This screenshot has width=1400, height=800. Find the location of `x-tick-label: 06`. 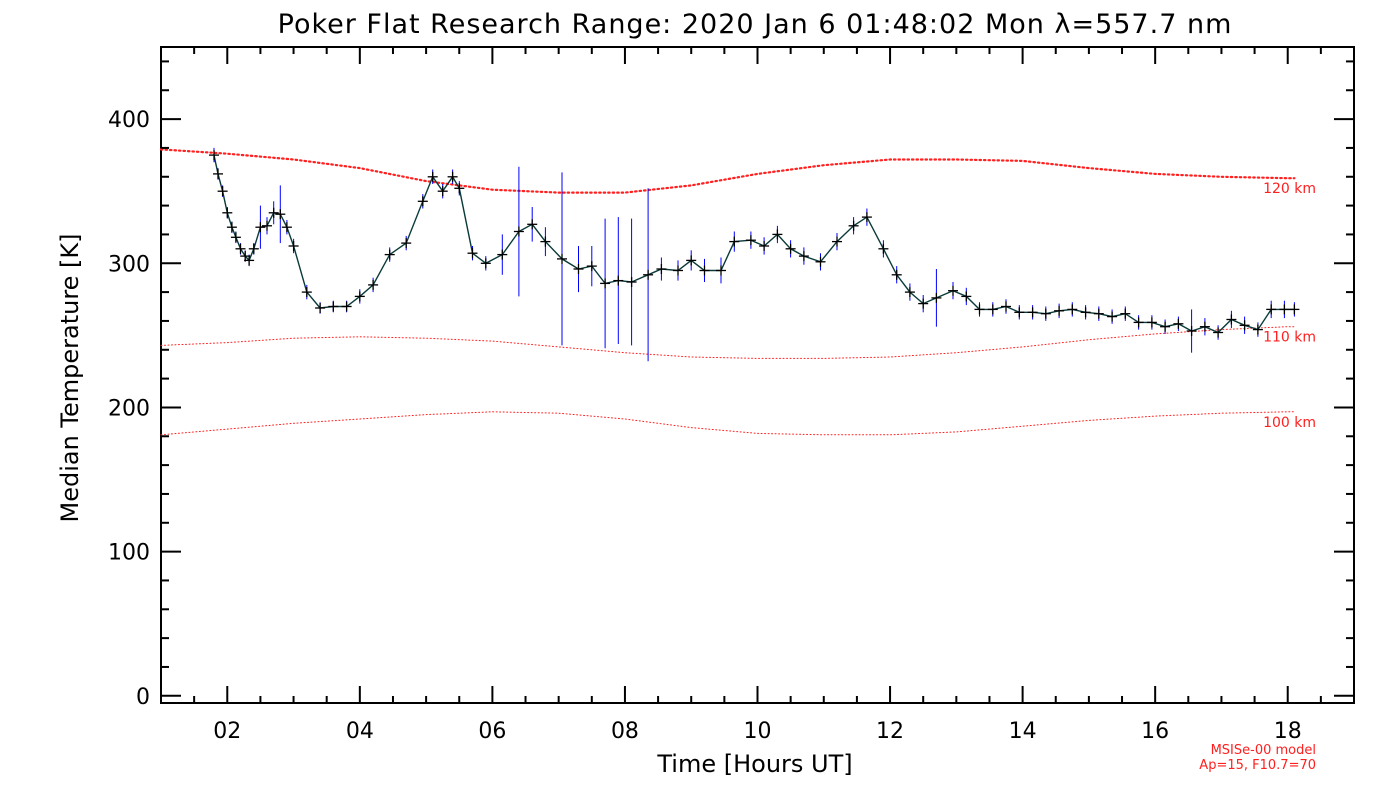

x-tick-label: 06 is located at coordinates (492, 731).